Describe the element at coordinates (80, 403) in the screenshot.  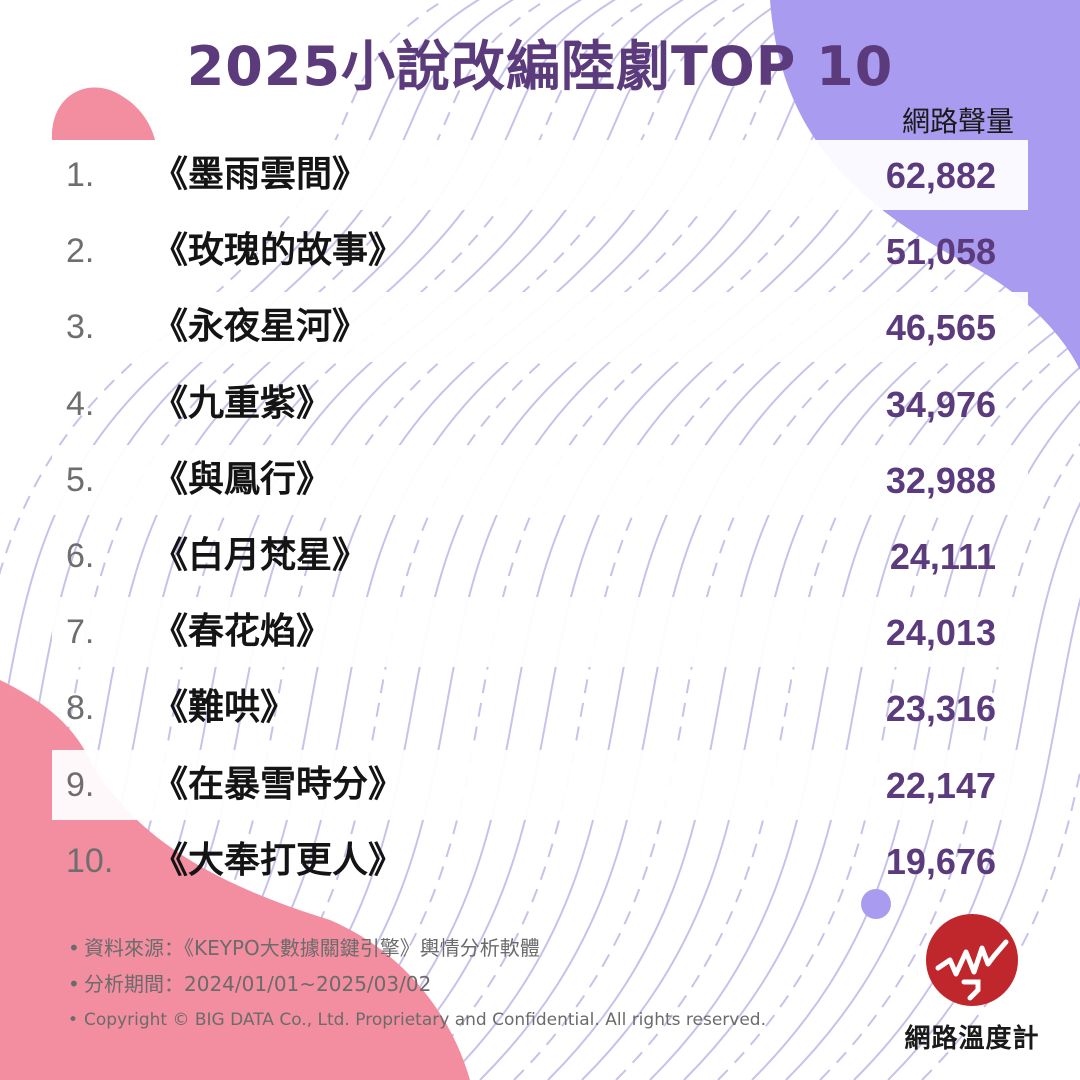
I see `rank-number: 4.` at that location.